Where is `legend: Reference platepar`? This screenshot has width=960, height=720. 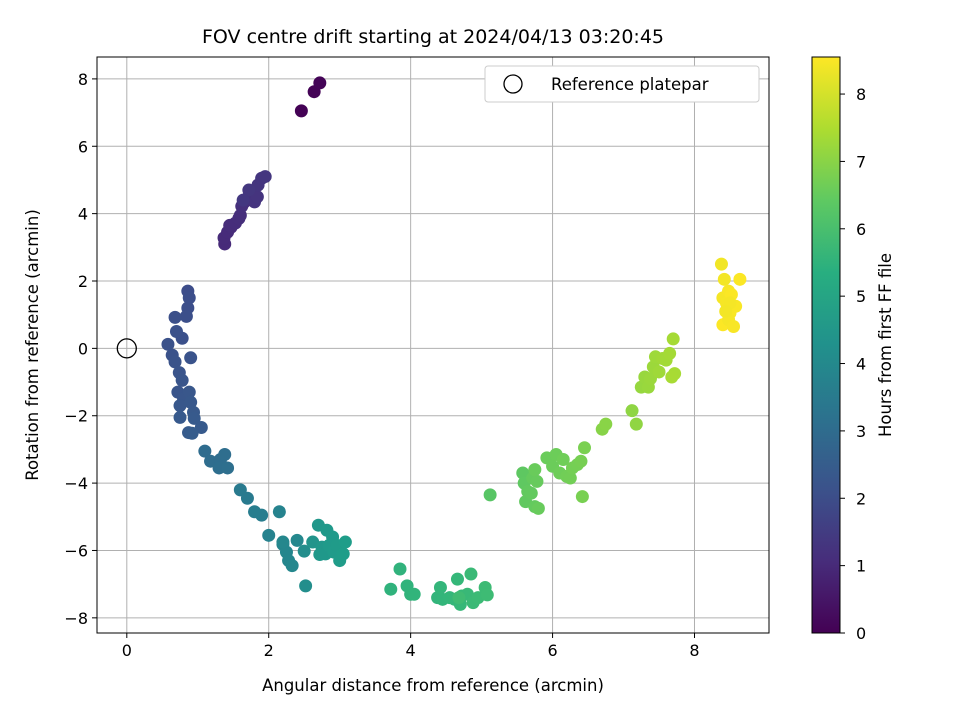
legend: Reference platepar is located at coordinates (622, 84).